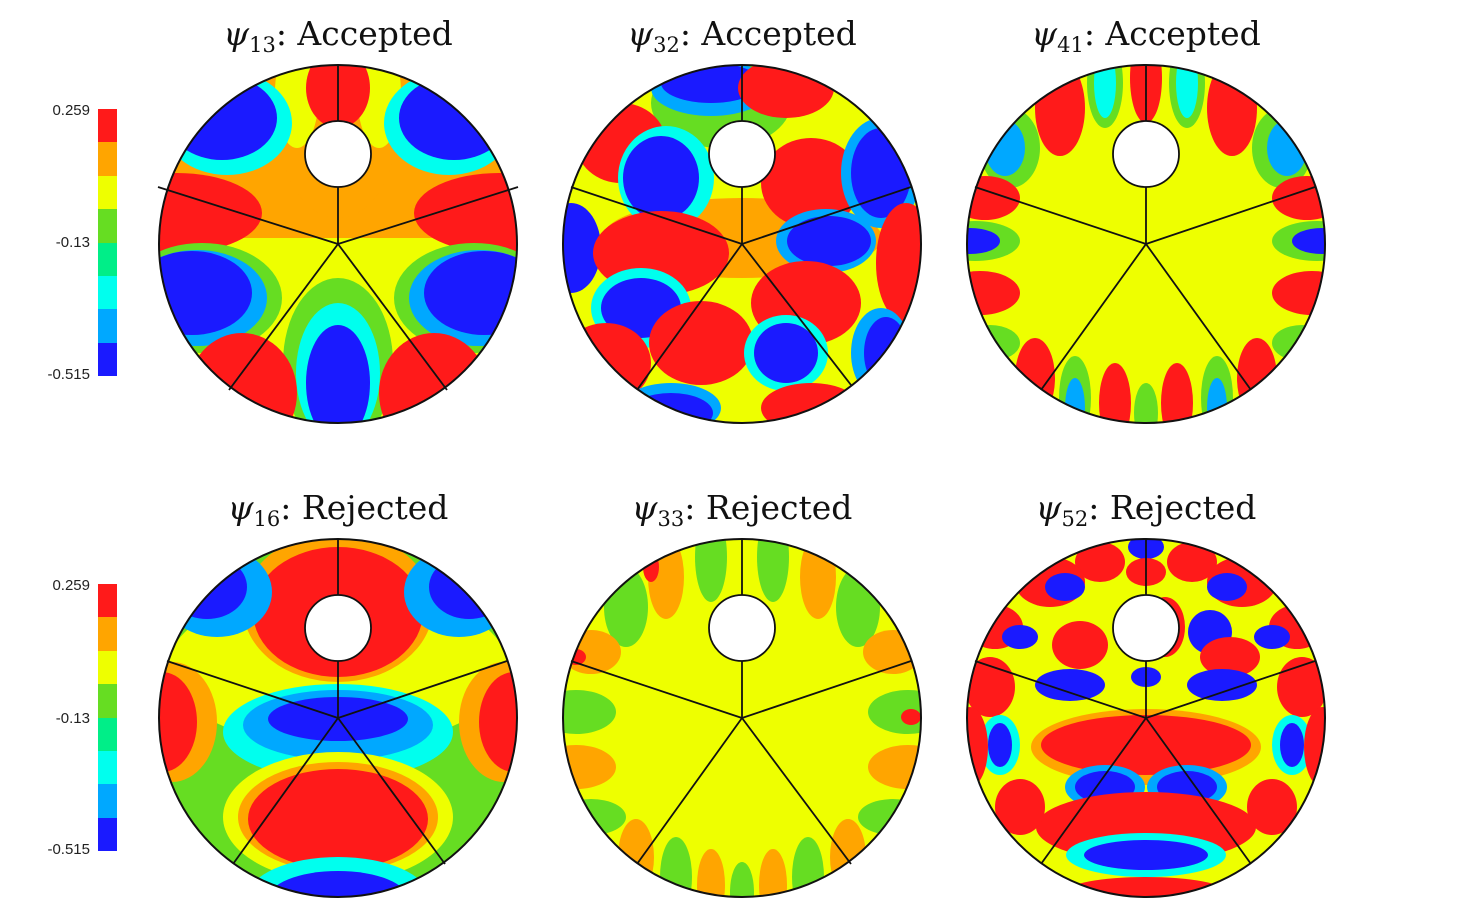 This screenshot has width=1471, height=919. Describe the element at coordinates (338, 35) in the screenshot. I see `panel-title-1: ψ13: Accepted` at that location.